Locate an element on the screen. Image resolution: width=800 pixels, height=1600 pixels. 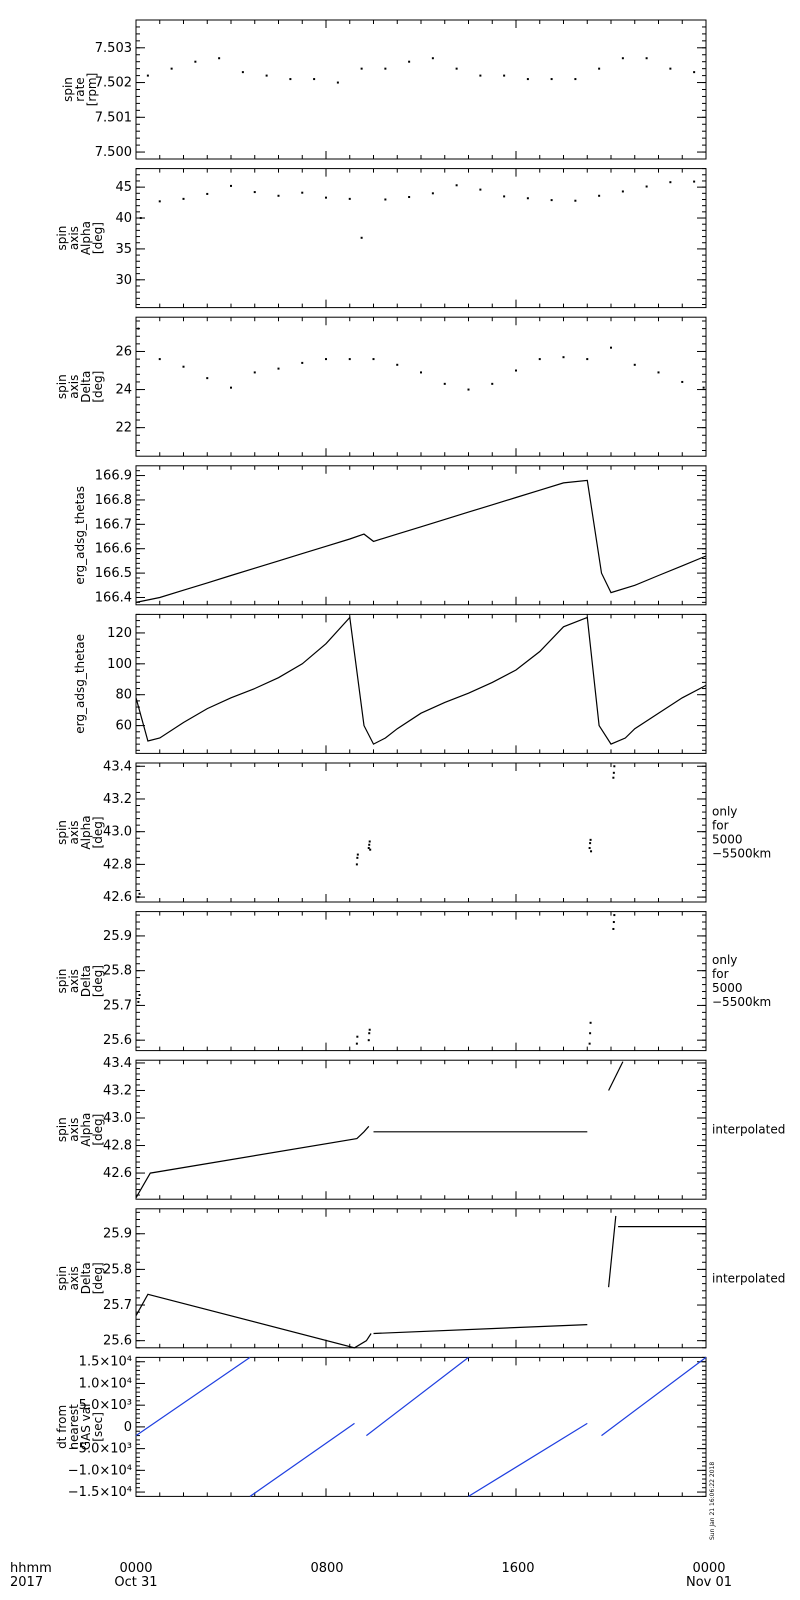
chart-panel-5: 60 80 100 120 erg_adsg_thetae is located at coordinates (390, 683).